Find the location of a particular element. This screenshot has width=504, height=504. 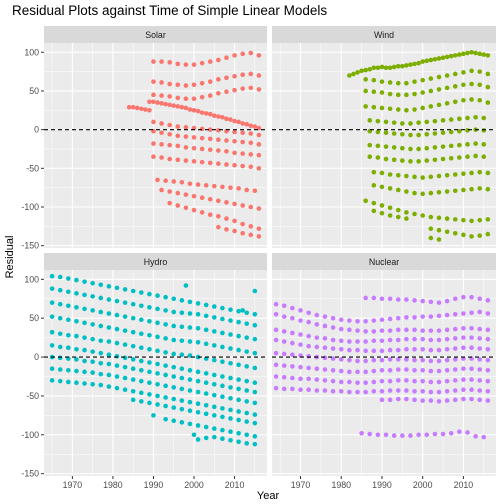

y-tick-label: 100 is located at coordinates (31, 279).